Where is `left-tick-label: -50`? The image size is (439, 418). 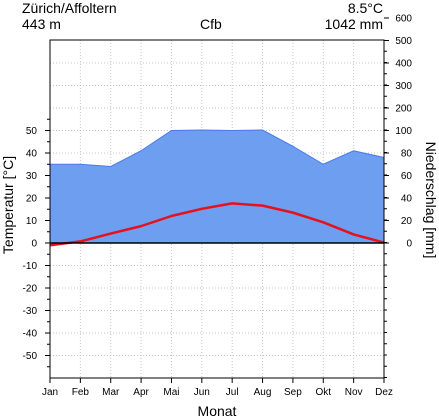 left-tick-label: -50 is located at coordinates (30, 356).